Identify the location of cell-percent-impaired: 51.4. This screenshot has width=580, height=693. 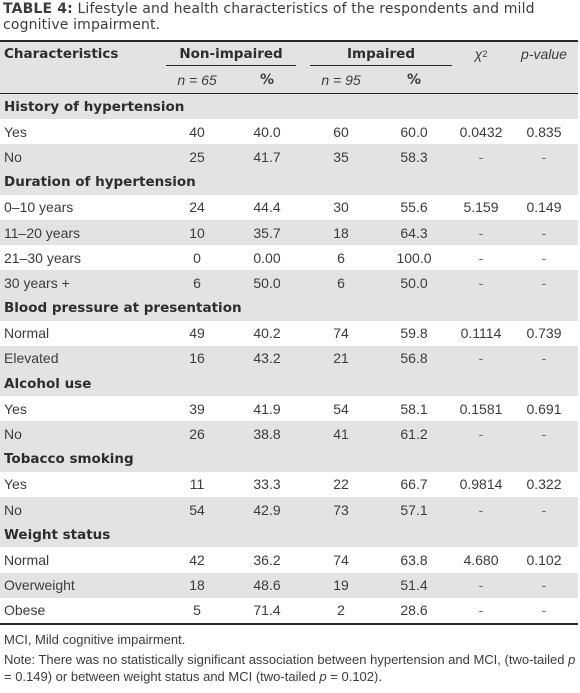
(414, 585).